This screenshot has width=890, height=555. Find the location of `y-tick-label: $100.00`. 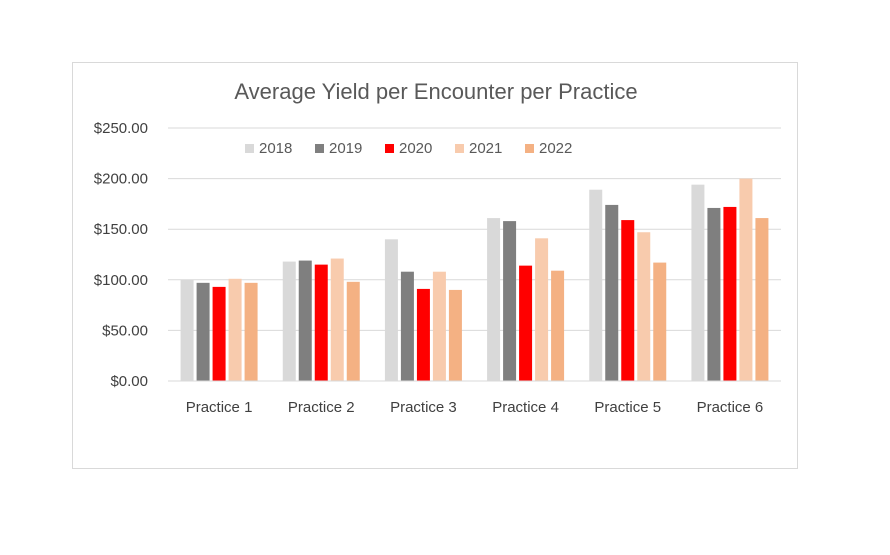

y-tick-label: $100.00 is located at coordinates (121, 280).